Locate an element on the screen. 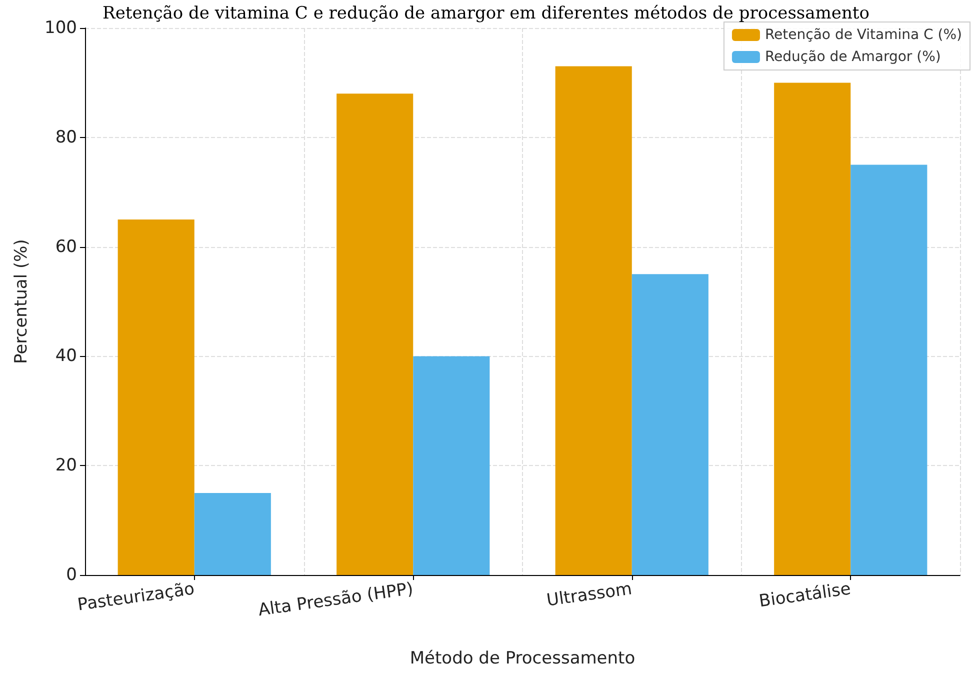 The image size is (972, 675). y-axis-title: Percentual (%) is located at coordinates (22, 301).